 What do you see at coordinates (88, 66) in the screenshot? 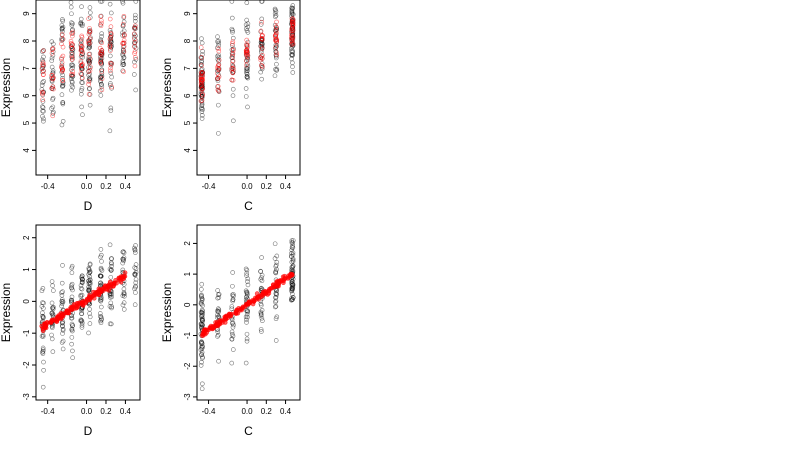
I see `series-1-points` at bounding box center [88, 66].